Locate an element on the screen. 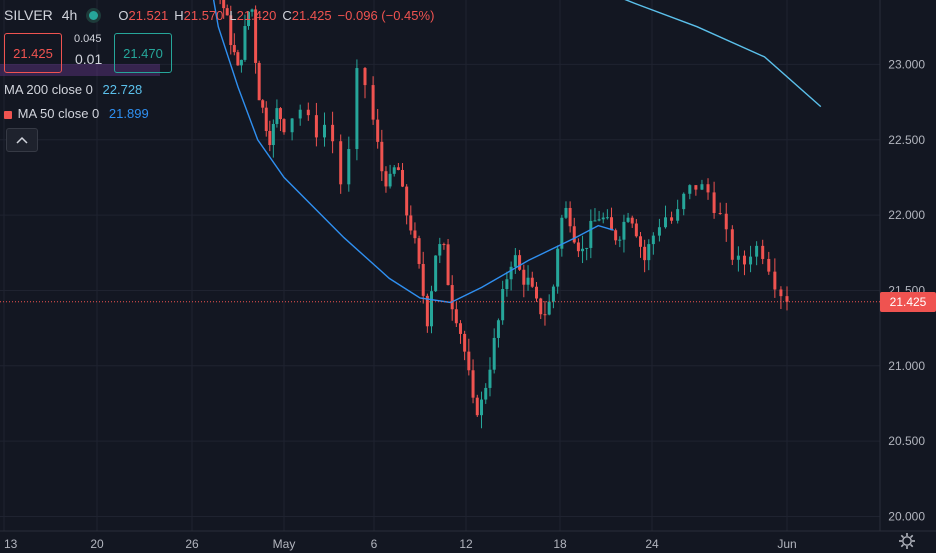 This screenshot has width=936, height=553. close-key: C is located at coordinates (287, 15).